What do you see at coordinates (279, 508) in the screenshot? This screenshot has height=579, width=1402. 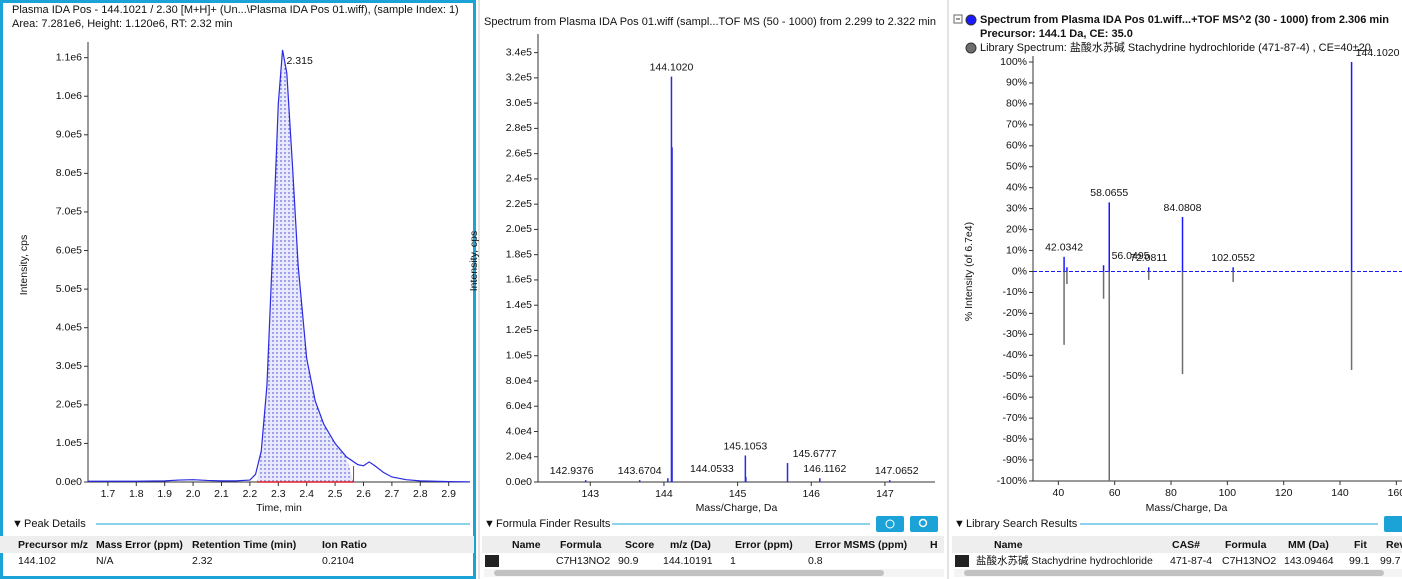 I see `x-axis-title: Time, min` at bounding box center [279, 508].